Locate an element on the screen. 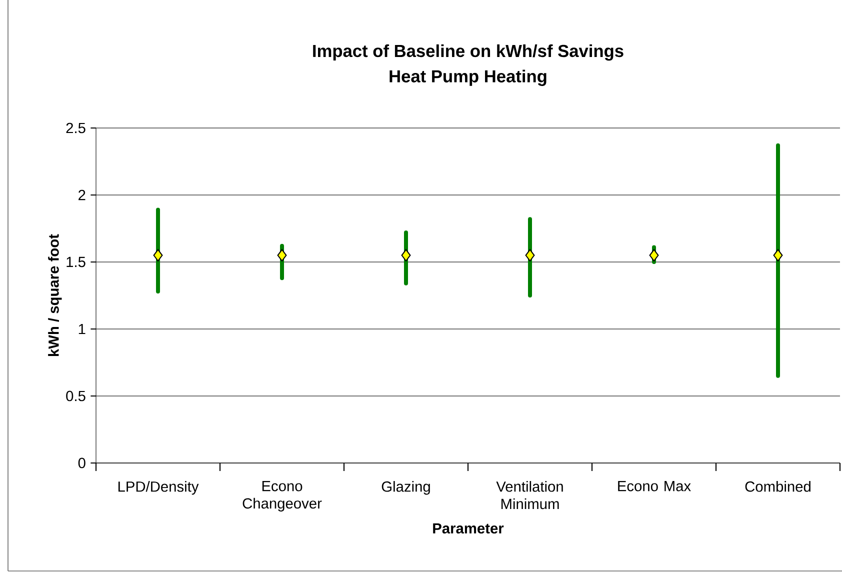 This screenshot has width=842, height=573. y-tick-label: 2 is located at coordinates (82, 195).